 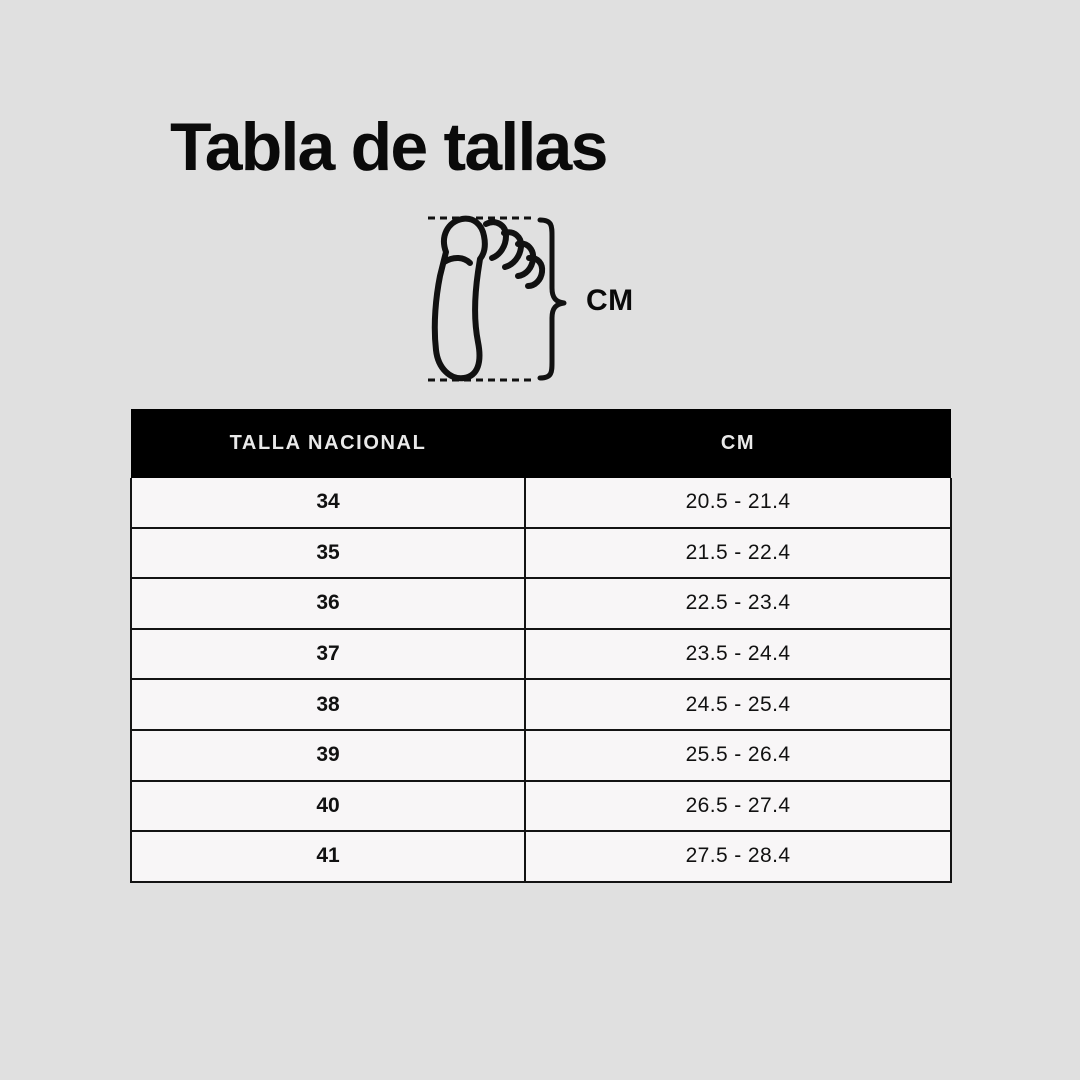 I want to click on cell-size: 35, so click(x=328, y=553).